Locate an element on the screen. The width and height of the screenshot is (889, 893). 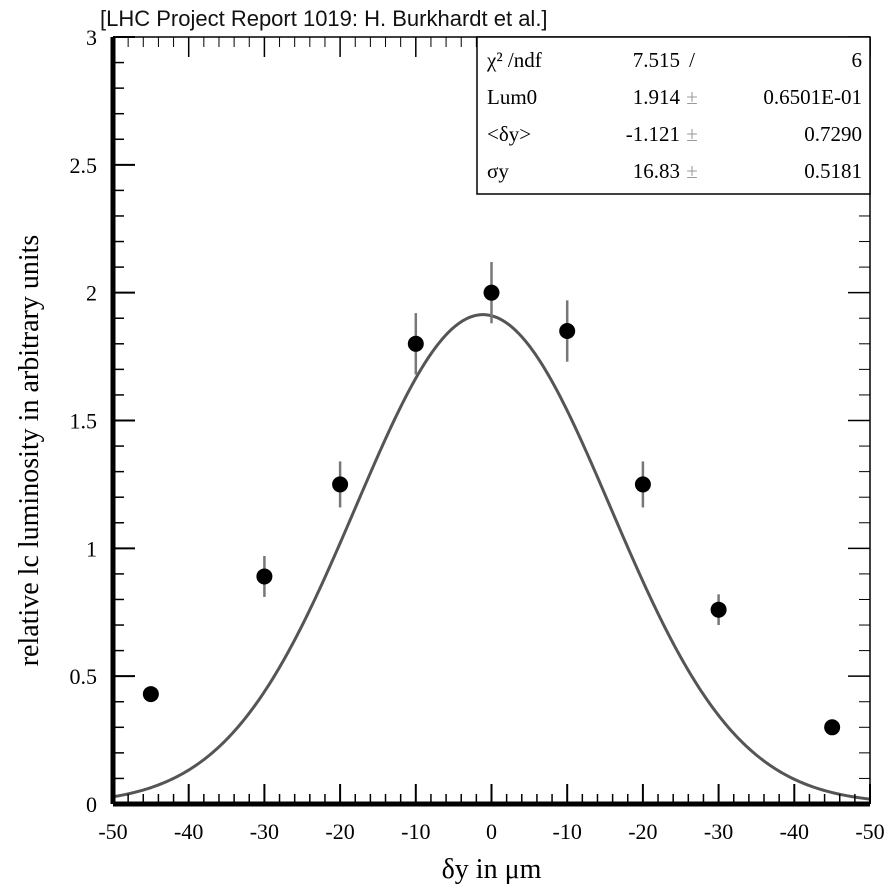
x-tick-label: 0 is located at coordinates (491, 831).